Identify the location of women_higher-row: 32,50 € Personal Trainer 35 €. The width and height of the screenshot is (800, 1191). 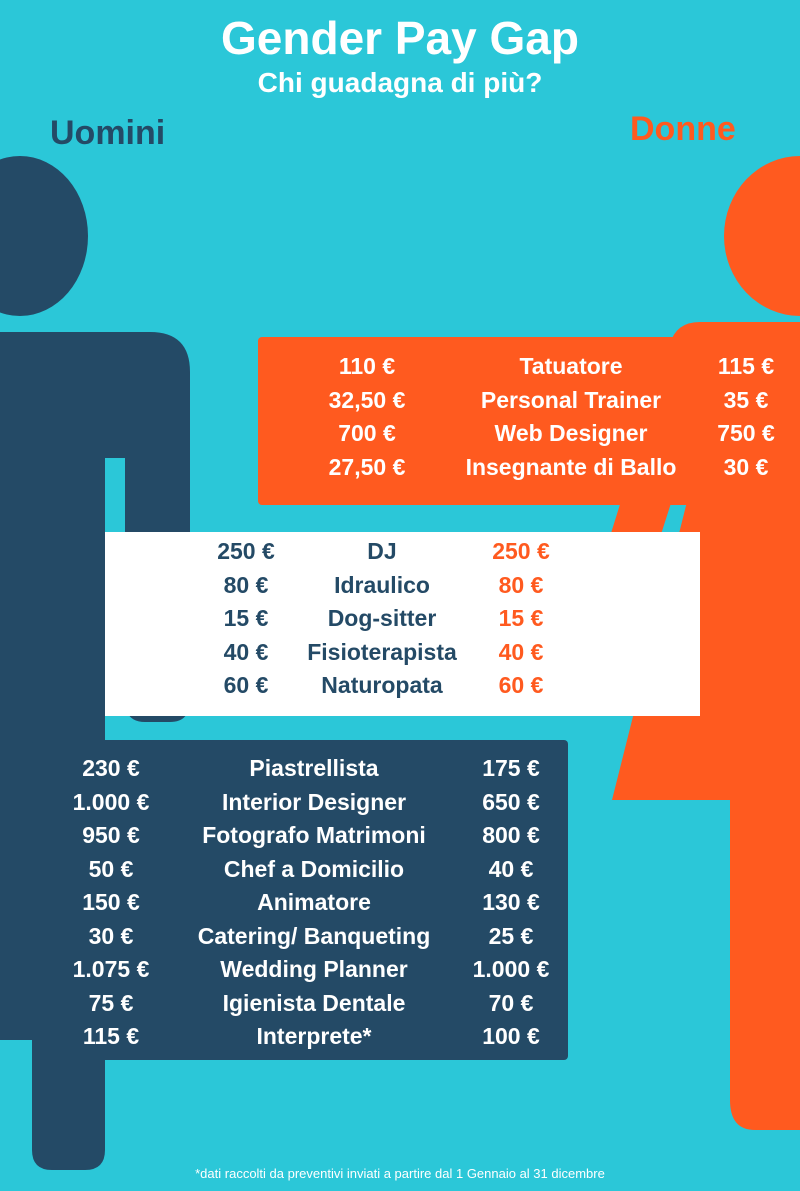
(529, 401).